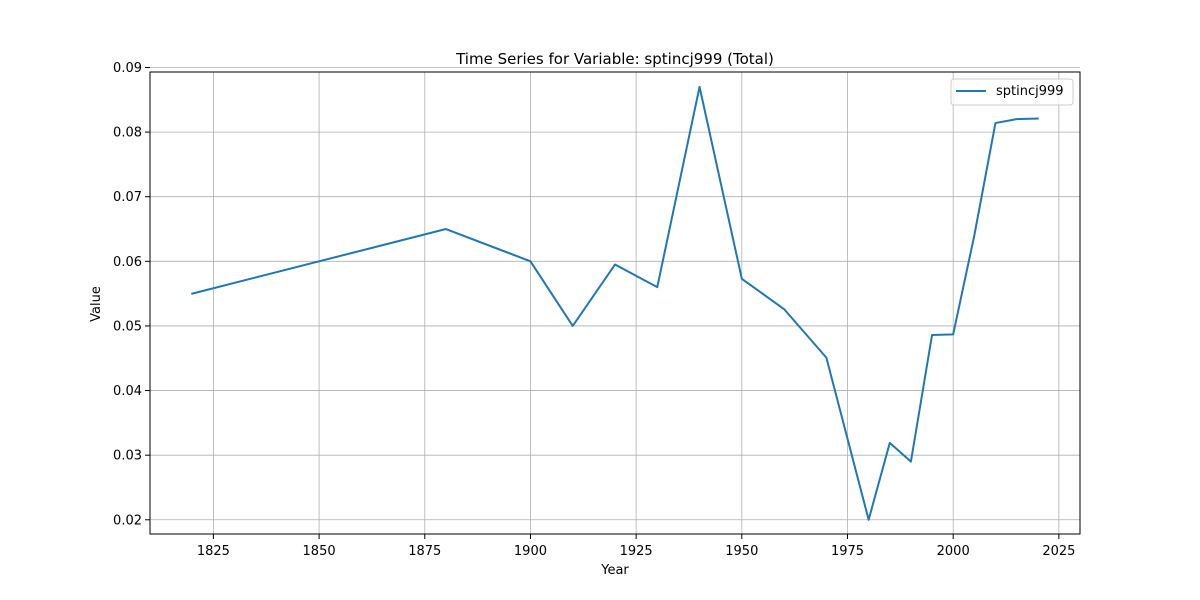 This screenshot has height=600, width=1200. Describe the element at coordinates (96, 304) in the screenshot. I see `y-axis-title: Value` at that location.